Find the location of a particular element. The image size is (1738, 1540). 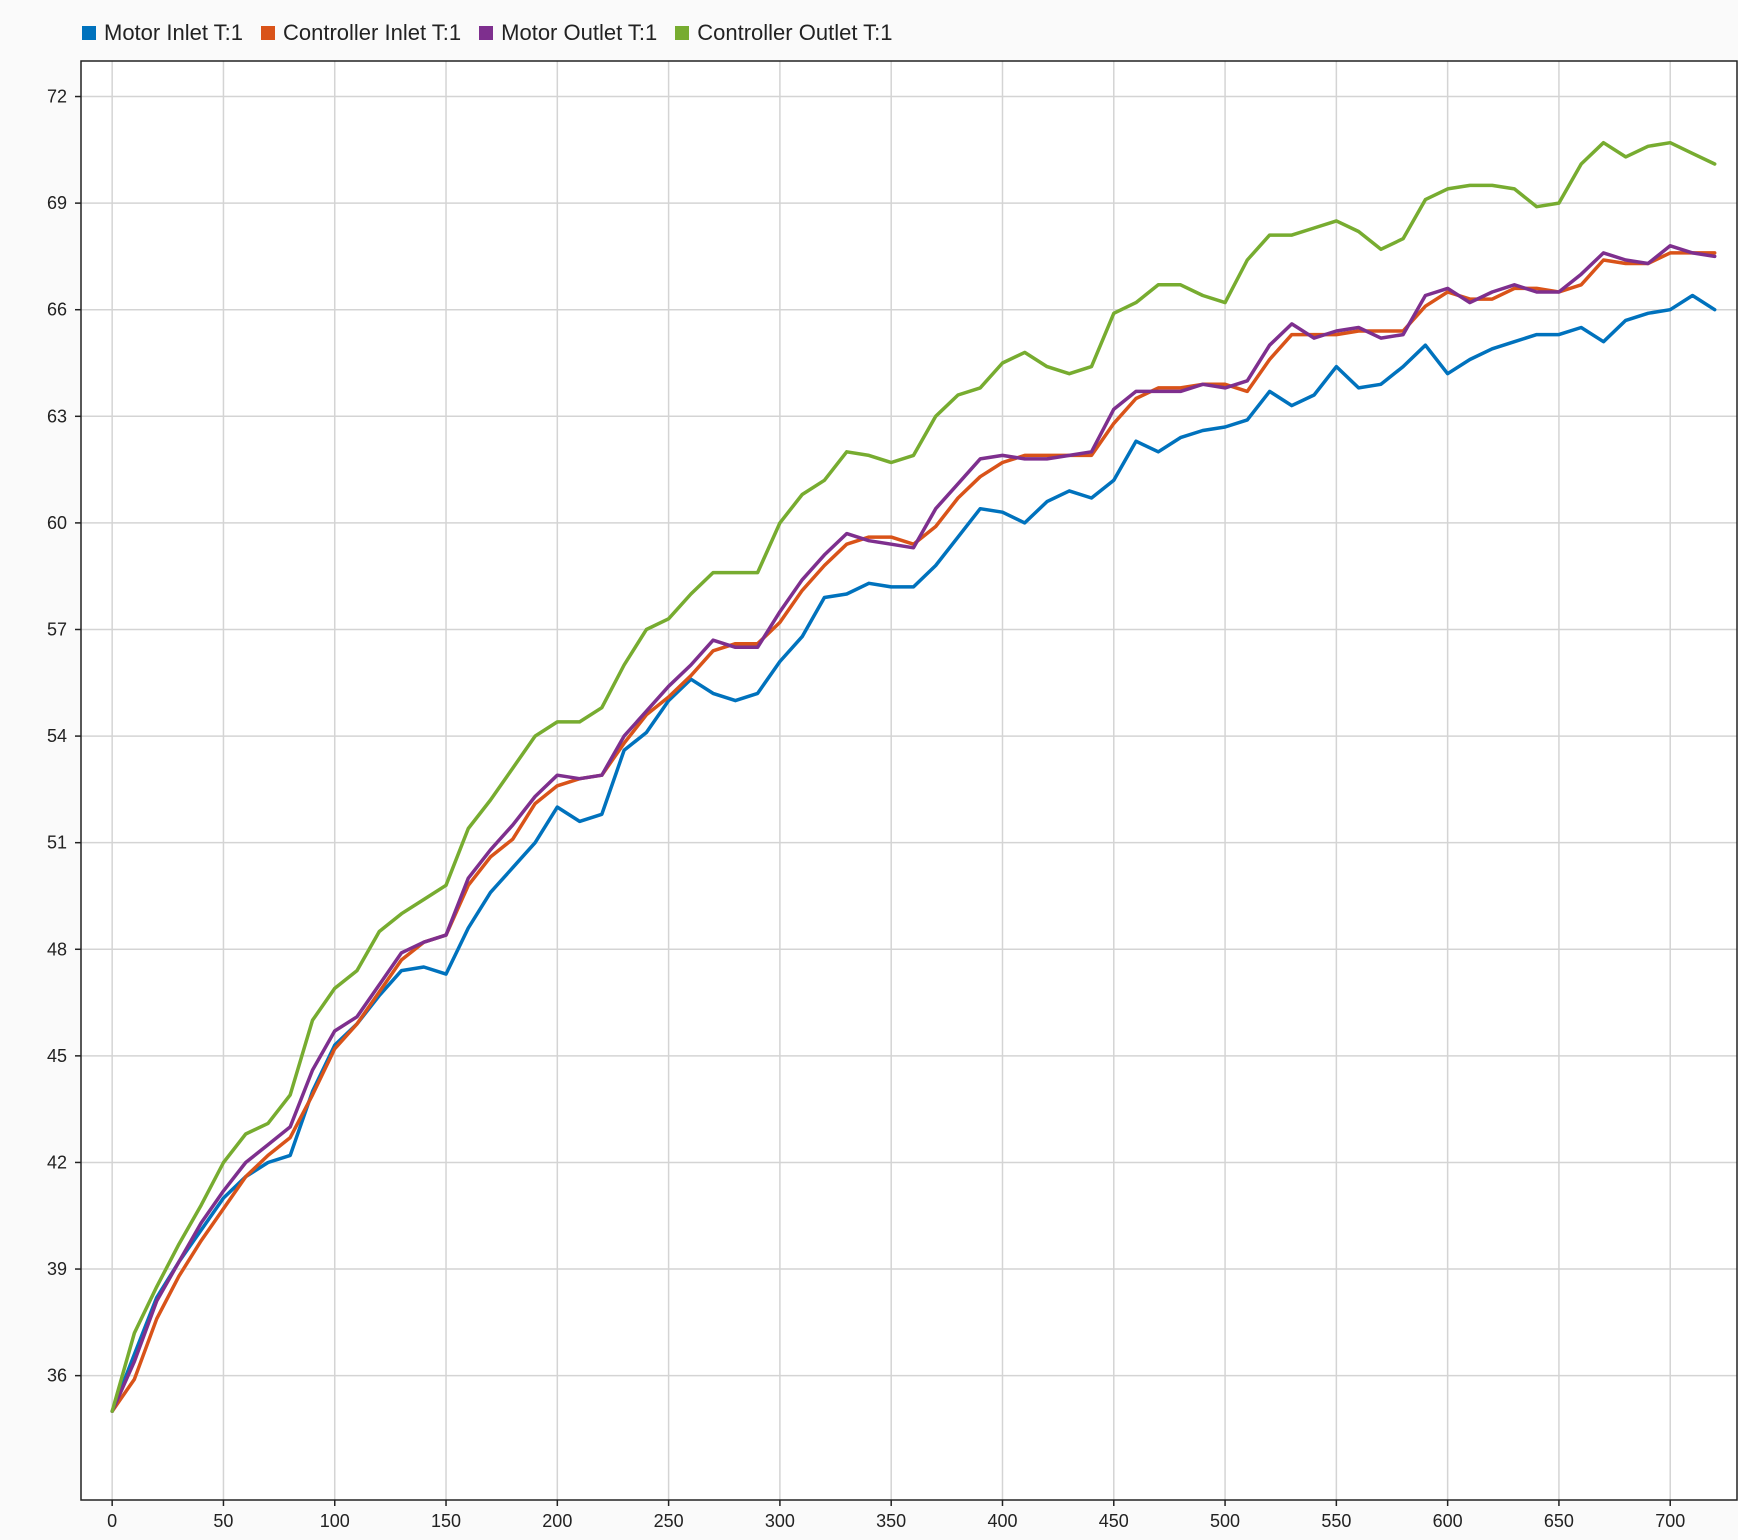

x-tick-label: 50 is located at coordinates (223, 1521).